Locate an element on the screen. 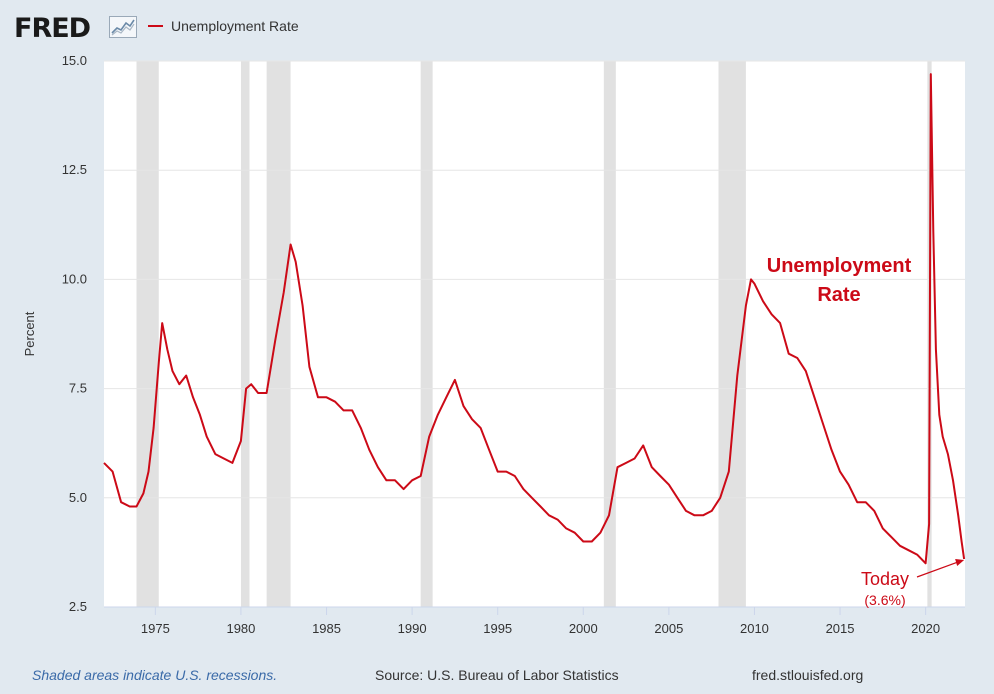  annotation-series-label-line1: Unemployment is located at coordinates (839, 266).